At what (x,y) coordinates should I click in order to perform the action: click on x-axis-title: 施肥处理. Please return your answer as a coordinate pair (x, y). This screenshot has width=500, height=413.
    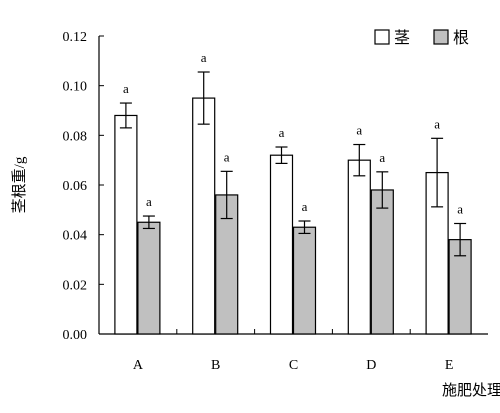
    Looking at the image, I should click on (471, 390).